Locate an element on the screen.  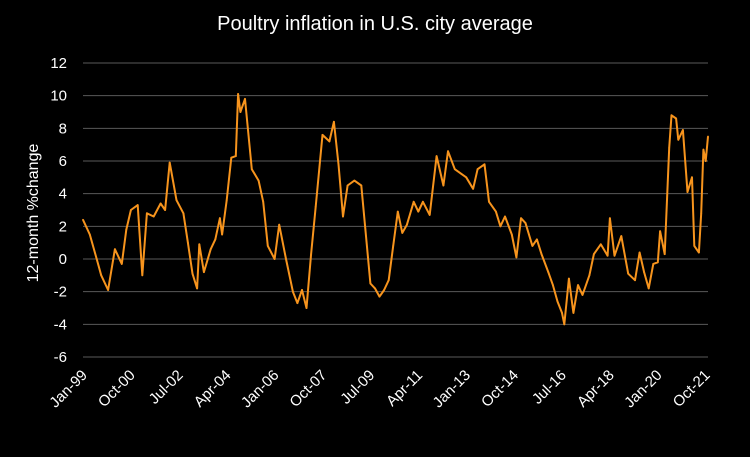
x-tick-label: Jul-09 is located at coordinates (357, 387).